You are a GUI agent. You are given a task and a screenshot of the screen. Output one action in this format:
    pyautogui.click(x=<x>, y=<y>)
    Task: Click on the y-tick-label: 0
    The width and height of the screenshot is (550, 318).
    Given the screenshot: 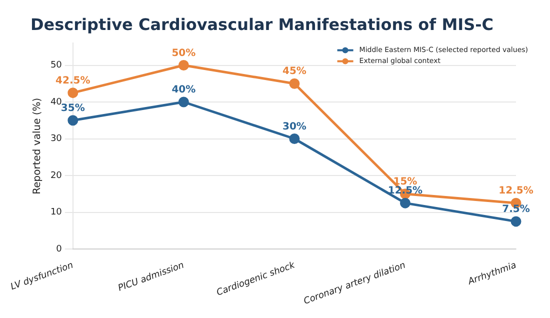 What is the action you would take?
    pyautogui.click(x=59, y=249)
    